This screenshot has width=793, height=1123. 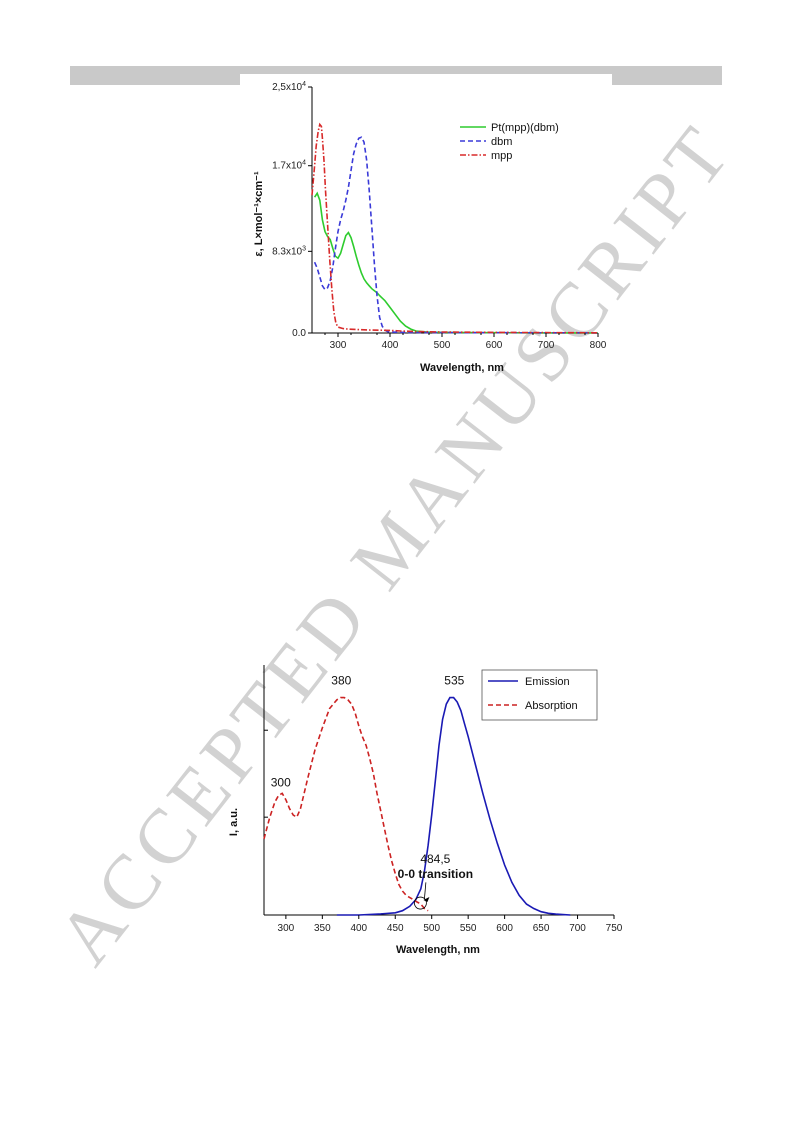 What do you see at coordinates (322, 928) in the screenshot?
I see `chart2-x-tick-label: 350` at bounding box center [322, 928].